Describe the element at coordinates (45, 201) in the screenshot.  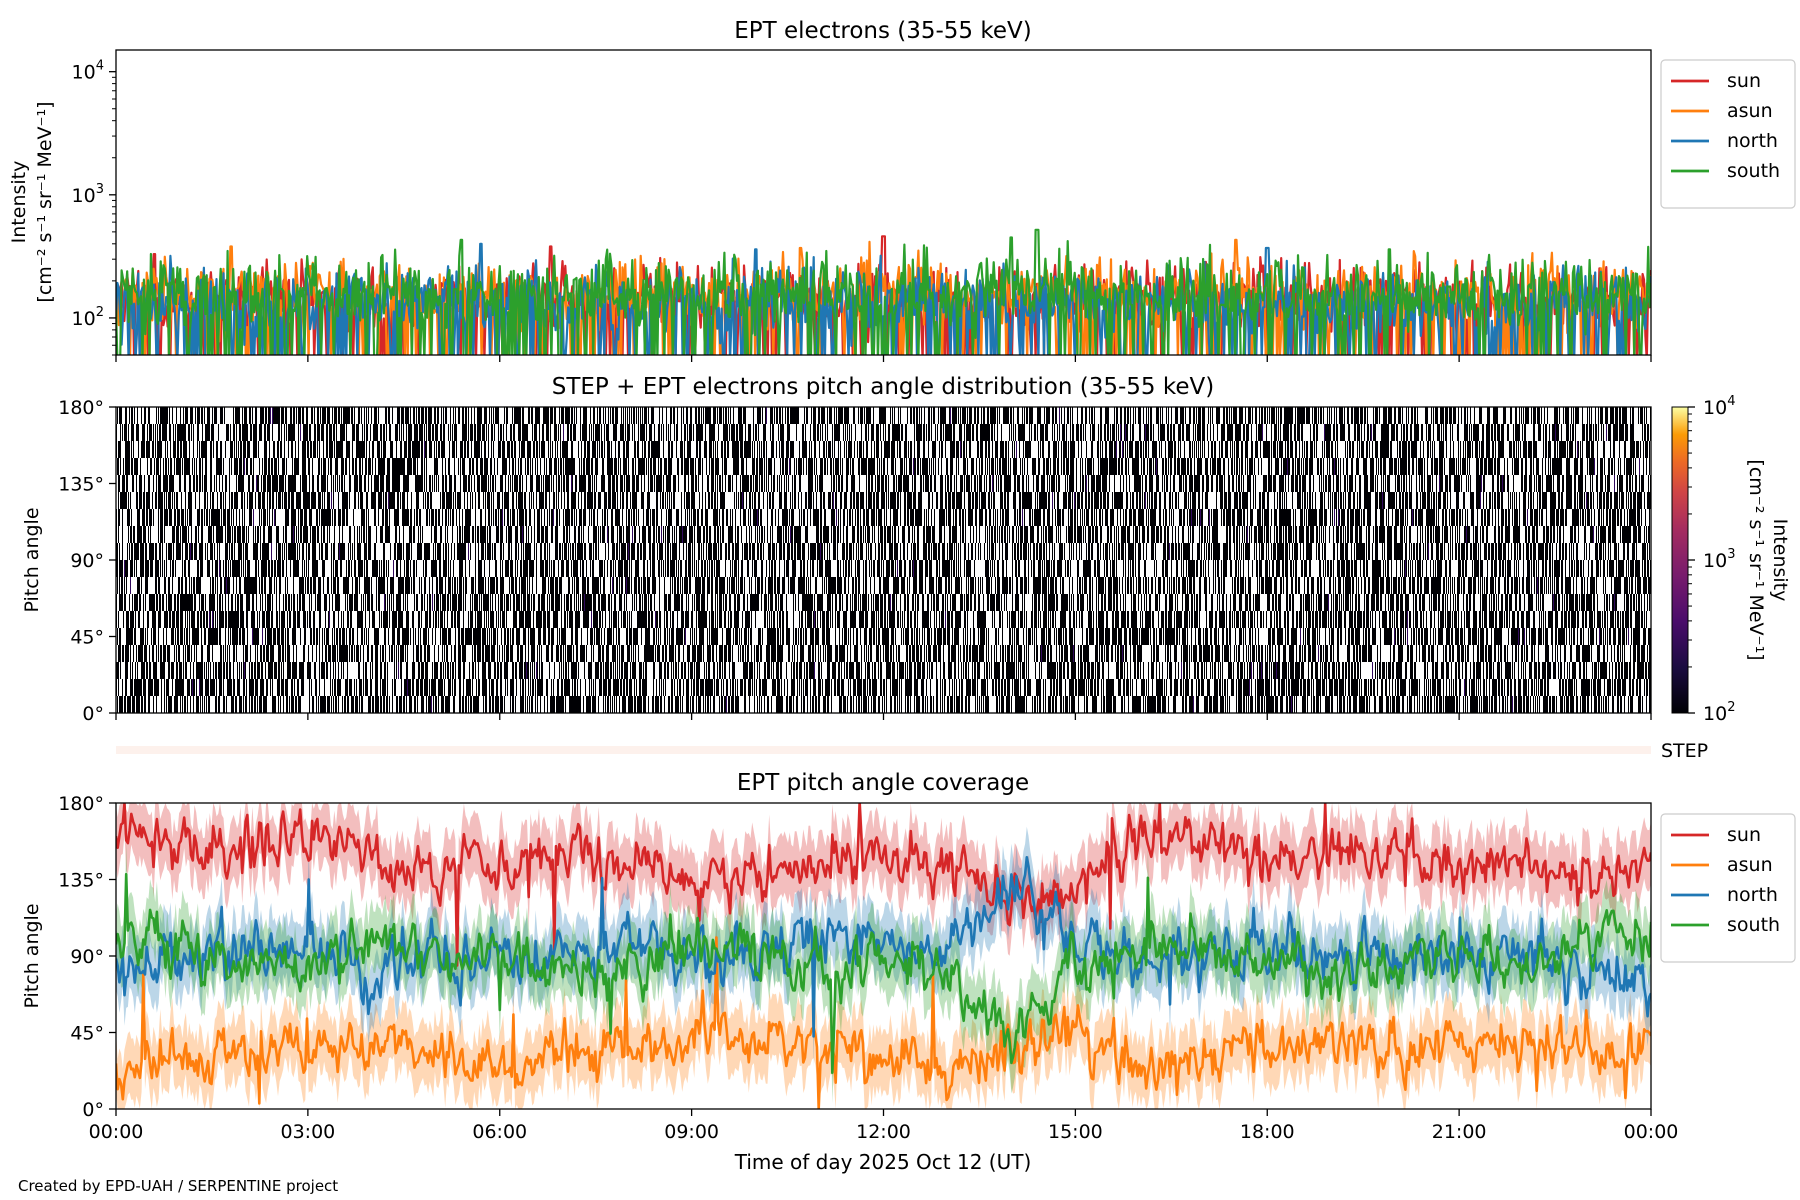
I see `intensity-ylabel-units: [cm⁻² s⁻¹ sr⁻¹ MeV⁻¹]` at that location.